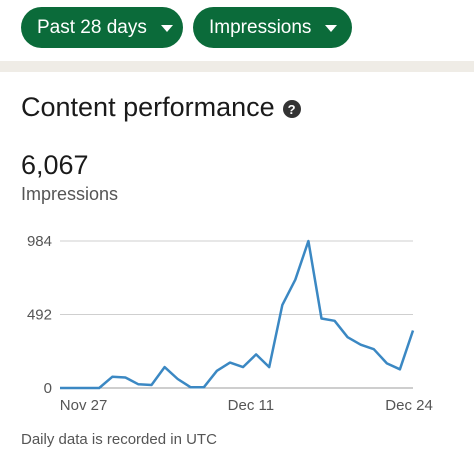 This screenshot has width=474, height=457. Describe the element at coordinates (291, 109) in the screenshot. I see `help-icon: ?` at that location.